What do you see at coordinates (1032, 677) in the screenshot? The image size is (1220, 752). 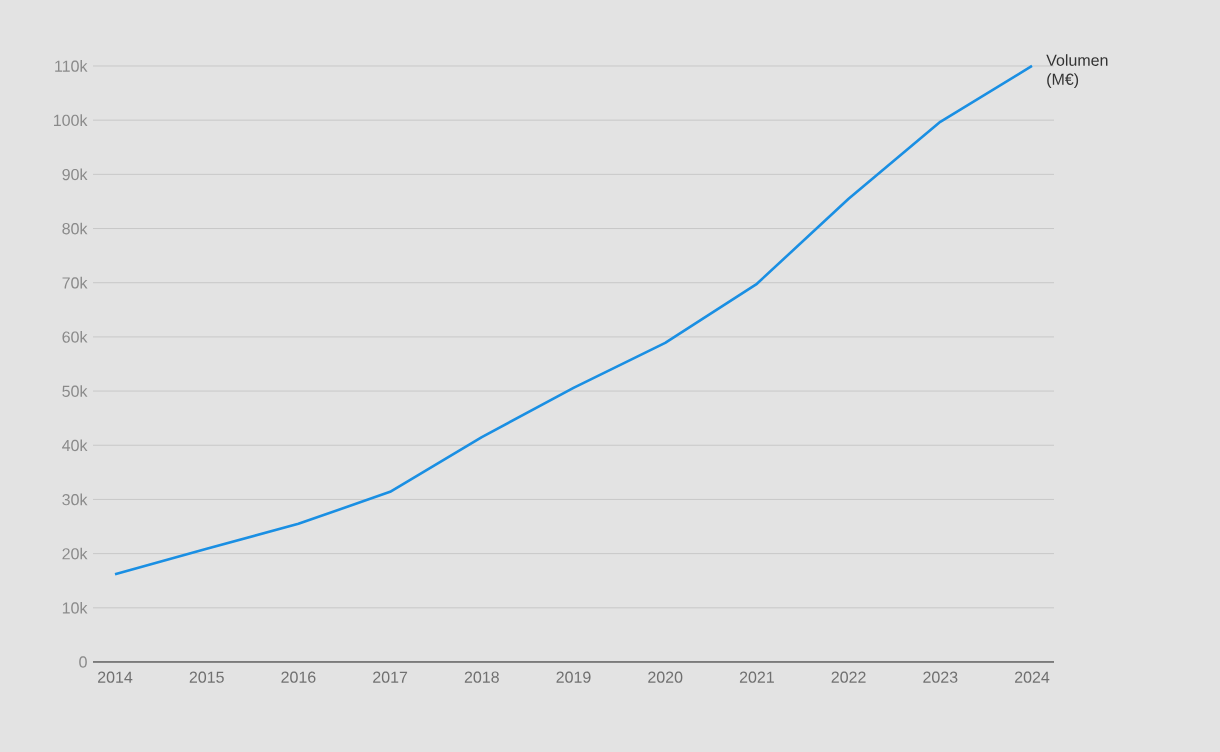 I see `x-tick-label: 2024` at bounding box center [1032, 677].